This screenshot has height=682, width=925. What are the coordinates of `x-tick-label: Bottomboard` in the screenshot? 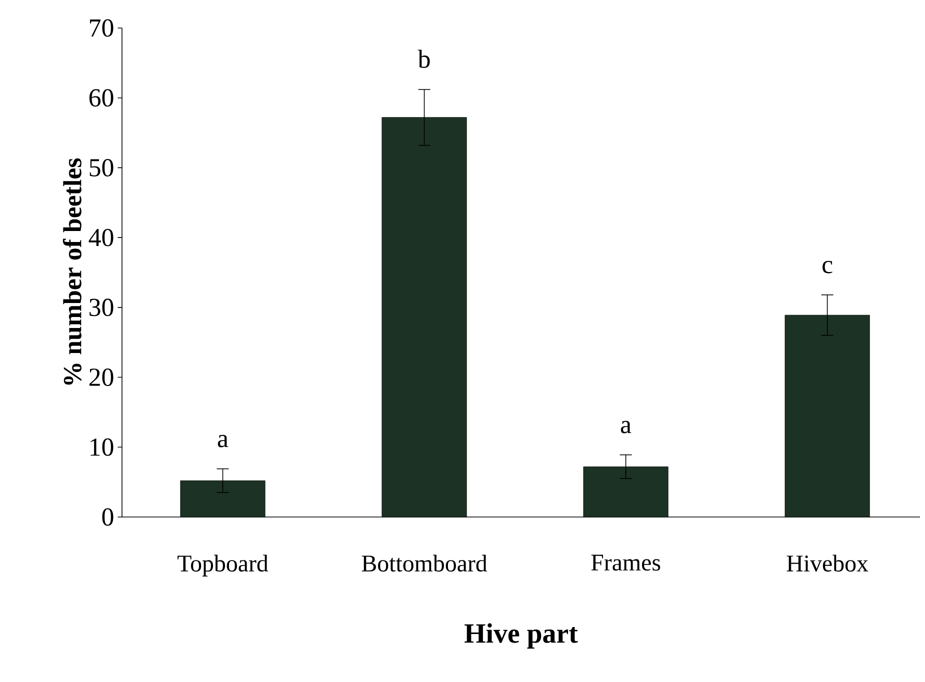 It's located at (425, 563).